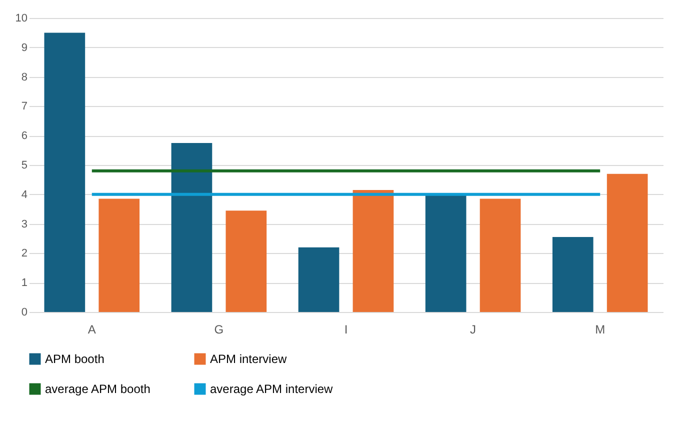  Describe the element at coordinates (24, 224) in the screenshot. I see `y-tick-label: 3` at that location.